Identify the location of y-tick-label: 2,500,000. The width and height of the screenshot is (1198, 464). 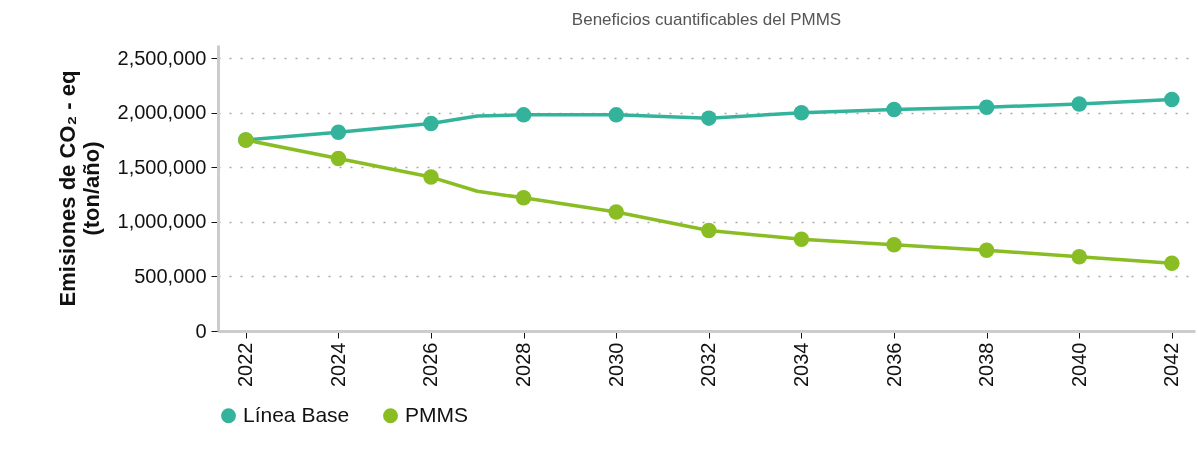
(162, 57).